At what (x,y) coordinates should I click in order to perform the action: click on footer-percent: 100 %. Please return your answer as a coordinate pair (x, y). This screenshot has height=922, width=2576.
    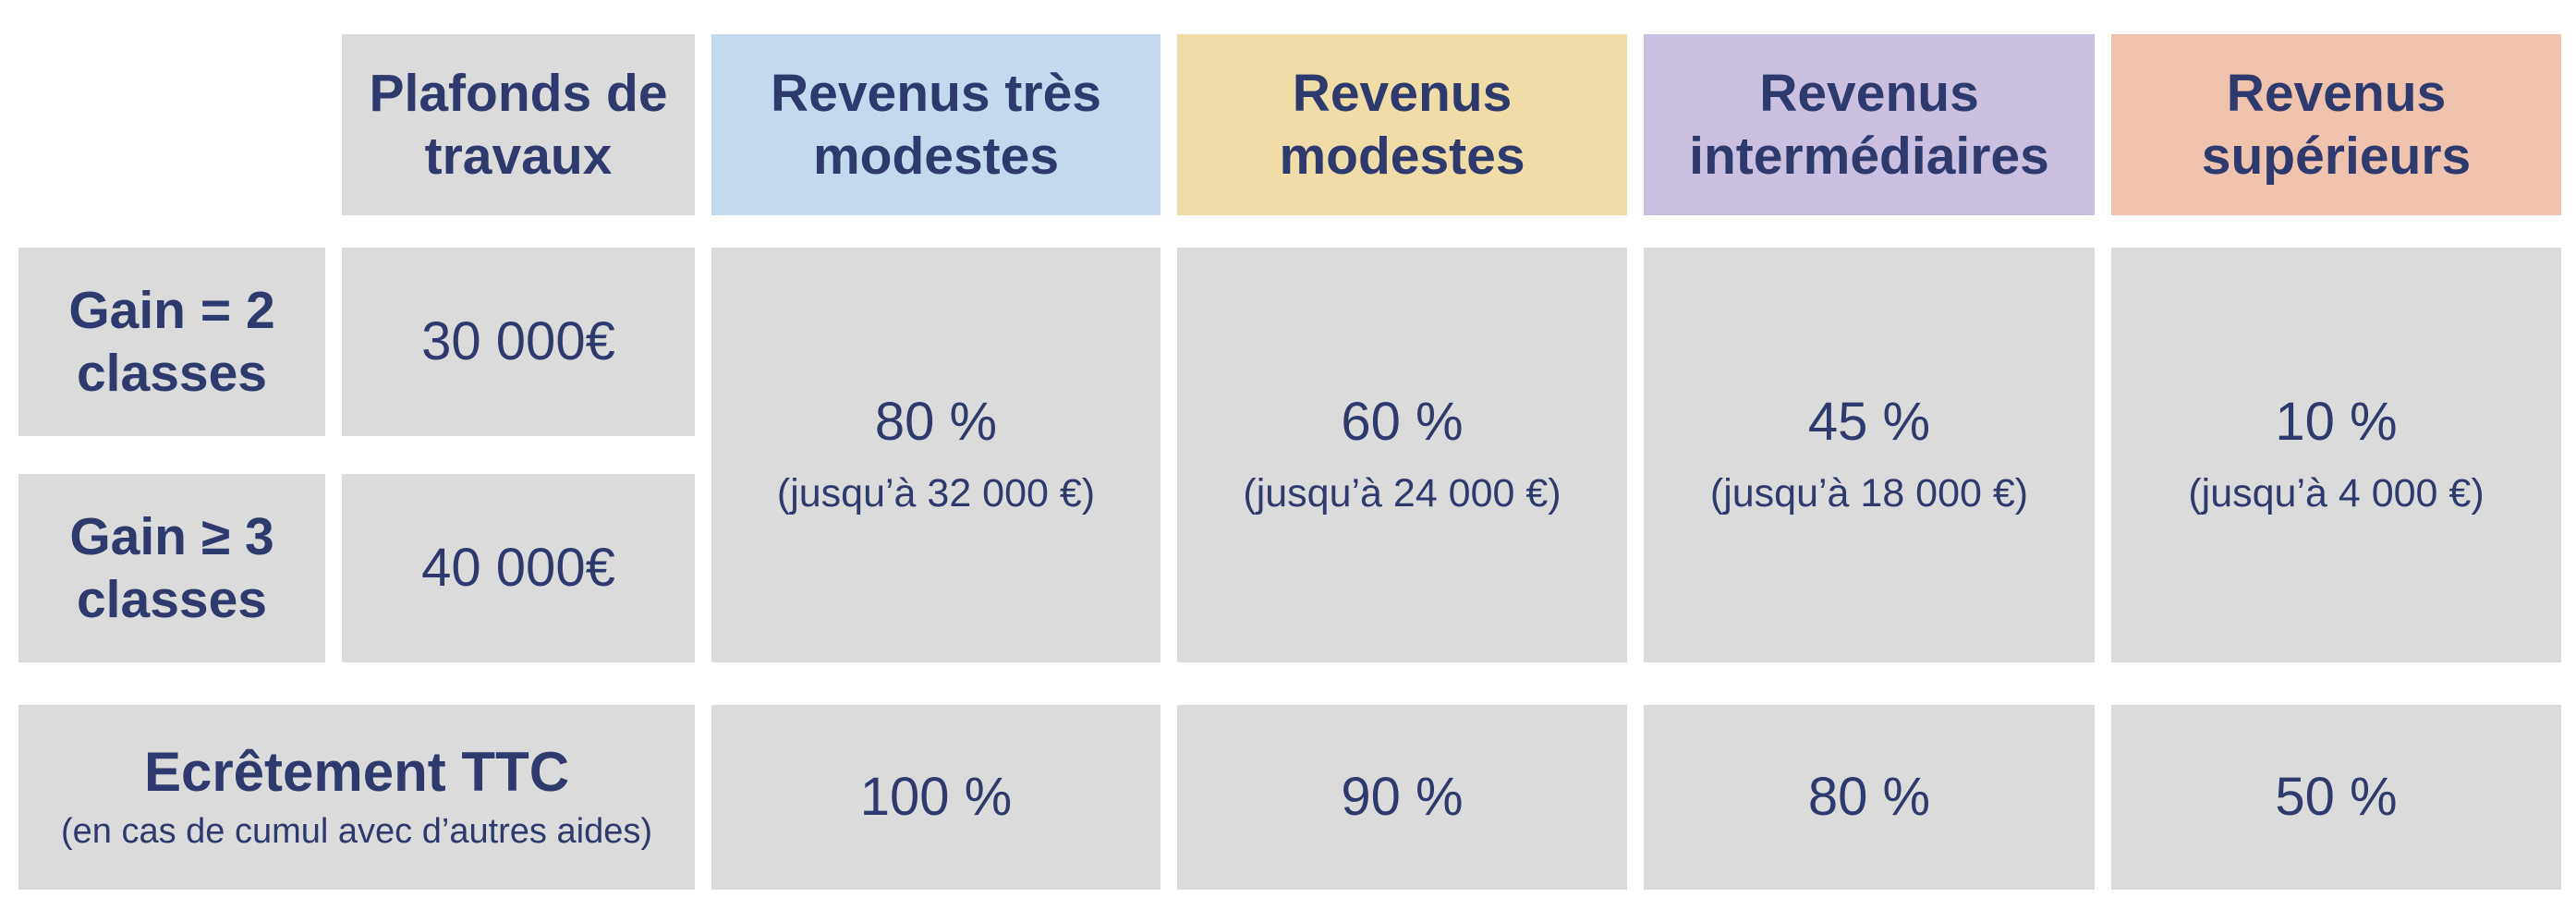
    Looking at the image, I should click on (936, 798).